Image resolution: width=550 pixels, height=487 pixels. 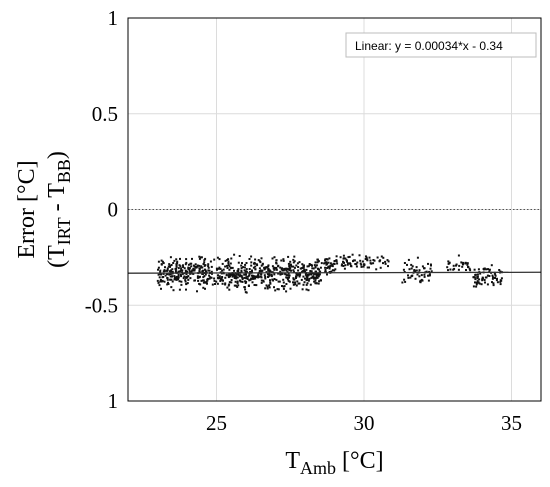 I want to click on y-tick-label: 0, so click(x=113, y=210).